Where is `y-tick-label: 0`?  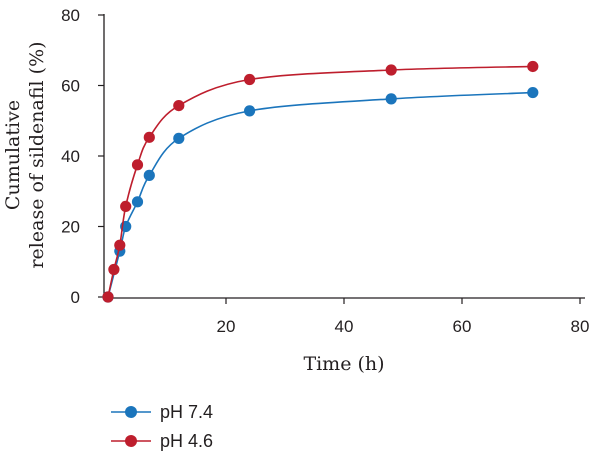
y-tick-label: 0 is located at coordinates (75, 297).